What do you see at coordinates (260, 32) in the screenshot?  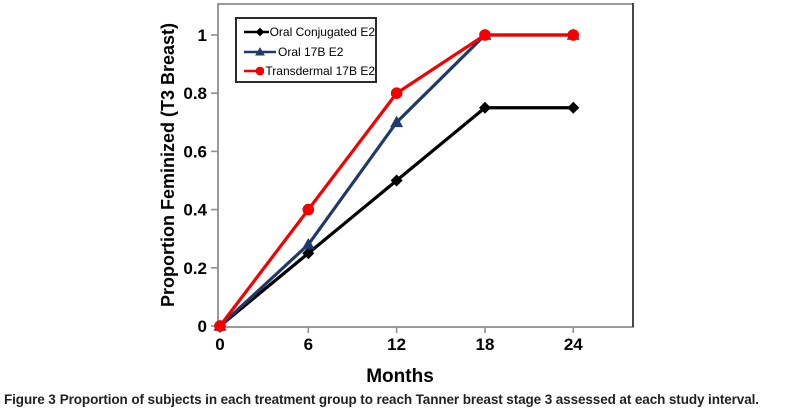 I see `legend-marker-oral-conjugated-e2` at bounding box center [260, 32].